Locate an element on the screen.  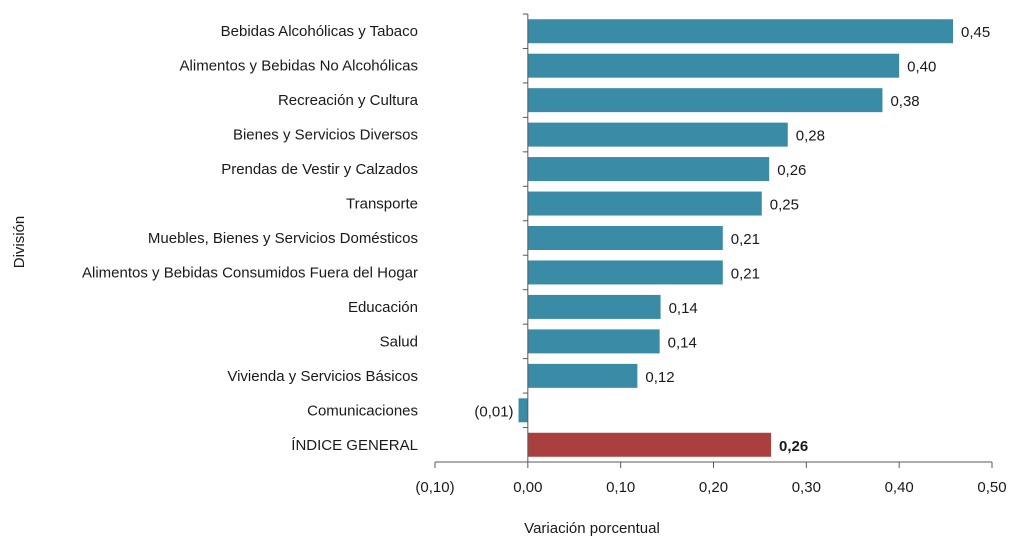
category-label: Salud is located at coordinates (399, 341).